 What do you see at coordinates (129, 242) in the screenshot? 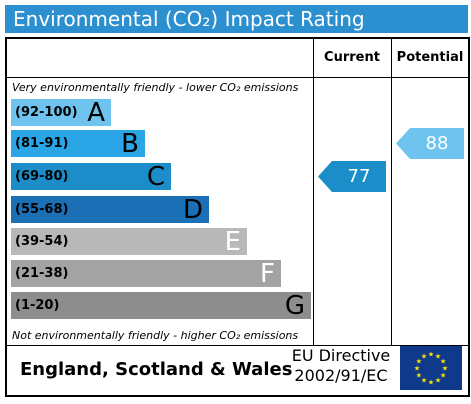
I see `band-e: (39-54) E` at bounding box center [129, 242].